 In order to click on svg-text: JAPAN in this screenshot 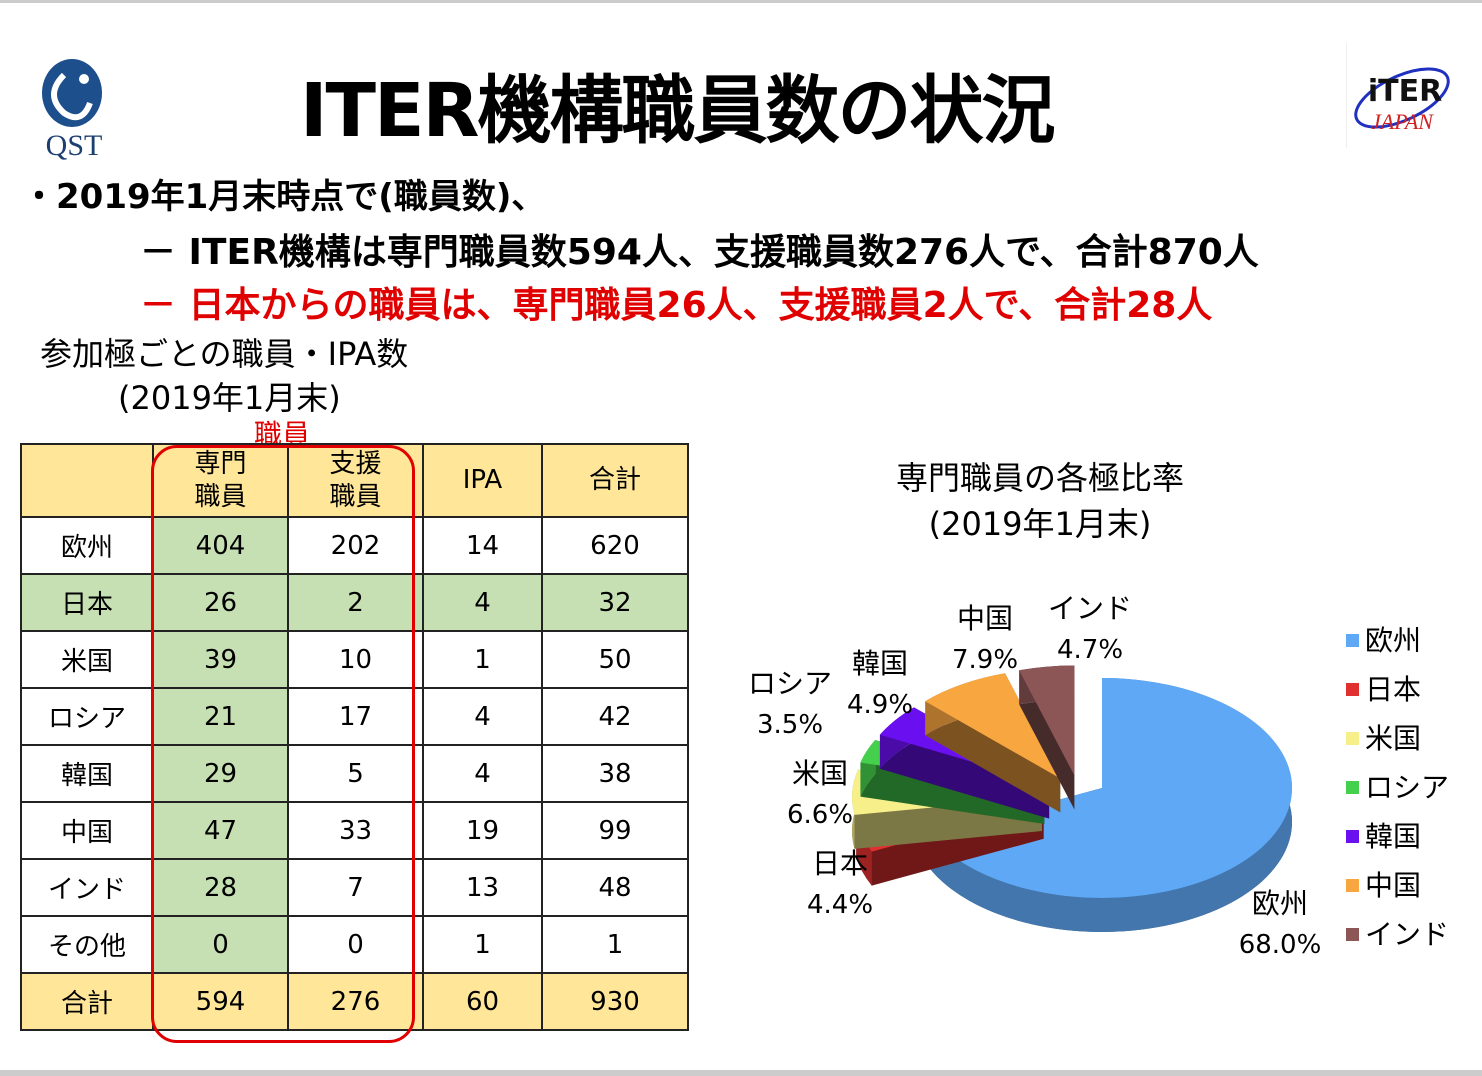, I will do `click(1402, 121)`.